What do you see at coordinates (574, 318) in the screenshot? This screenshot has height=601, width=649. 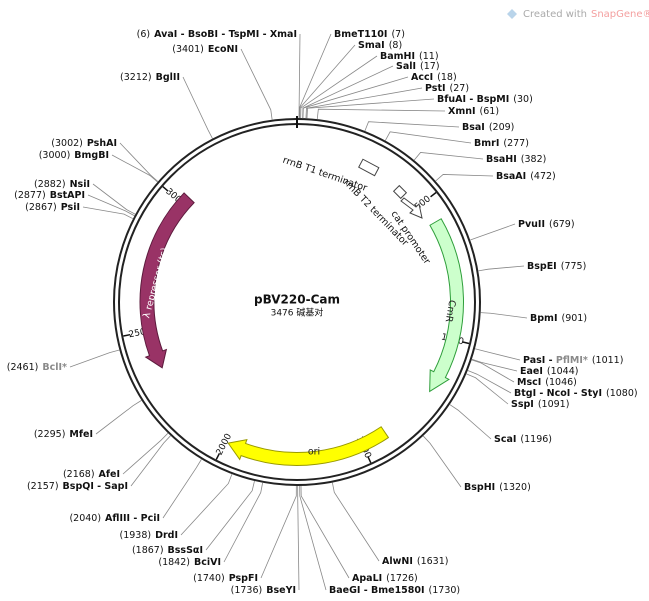 I see `site-position: (901)` at bounding box center [574, 318].